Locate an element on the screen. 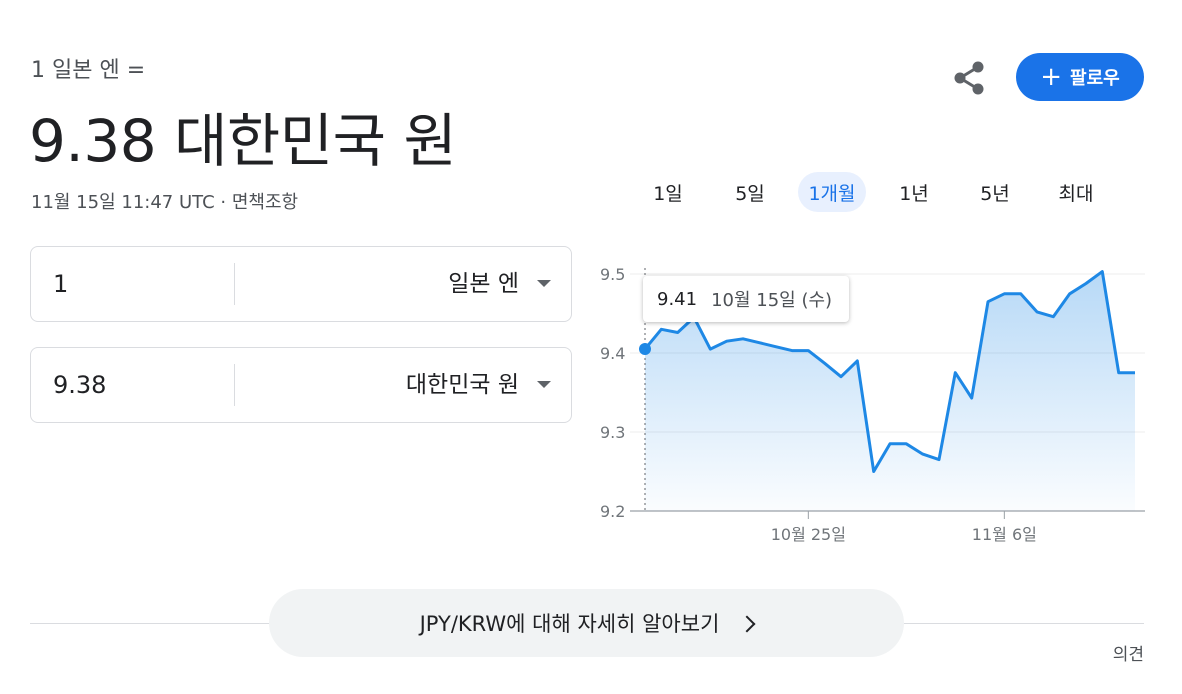 This screenshot has width=1182, height=694. tab-5y: 5년 is located at coordinates (995, 193).